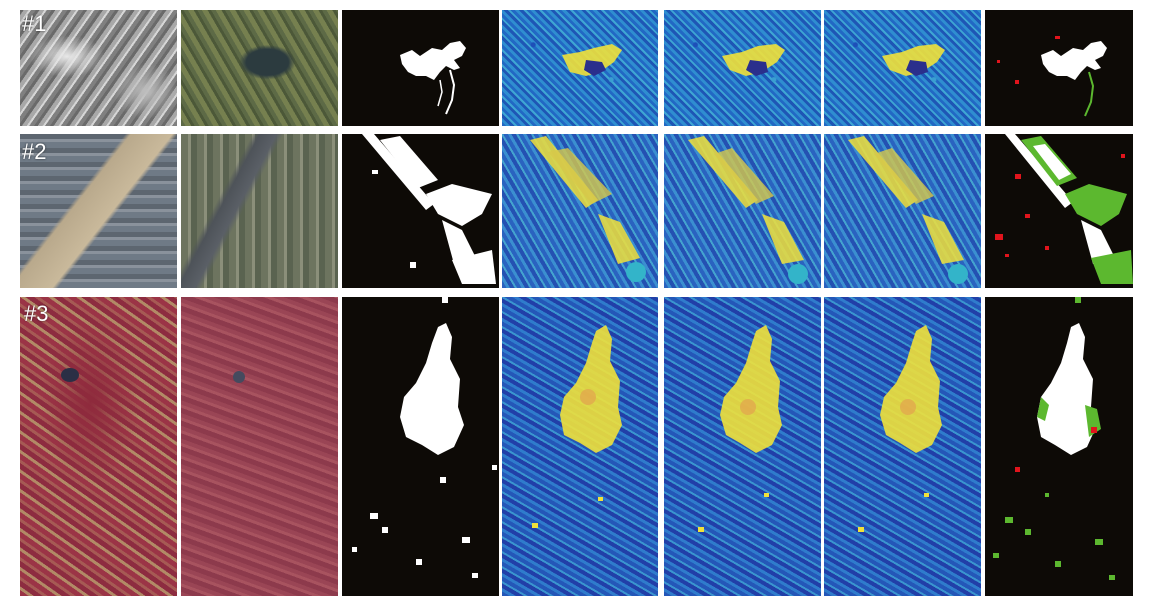 This screenshot has height=604, width=1149. I want to click on row2-change-map-b, so click(742, 211).